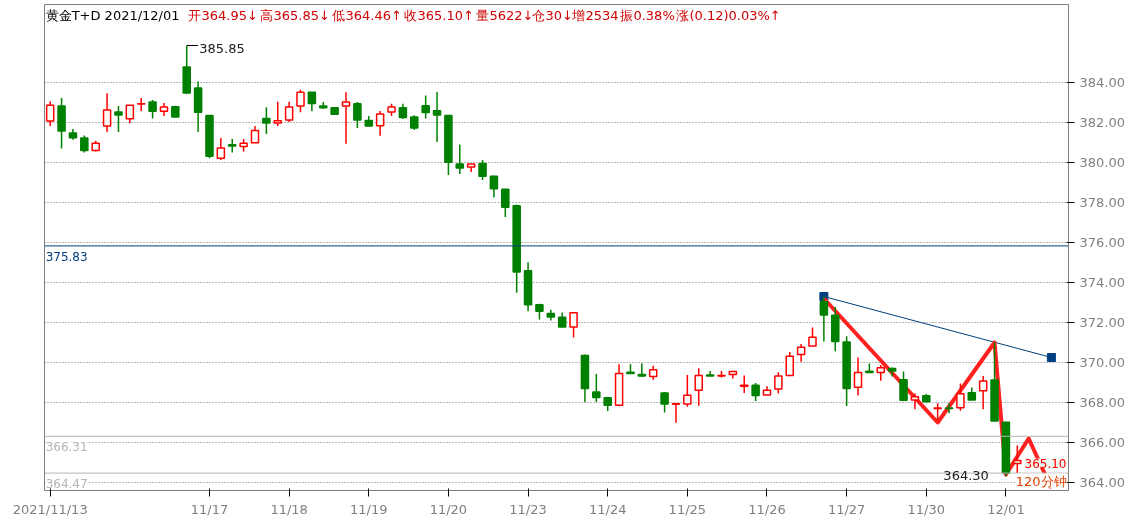  What do you see at coordinates (367, 15) in the screenshot?
I see `annotation: 低364.46↑` at bounding box center [367, 15].